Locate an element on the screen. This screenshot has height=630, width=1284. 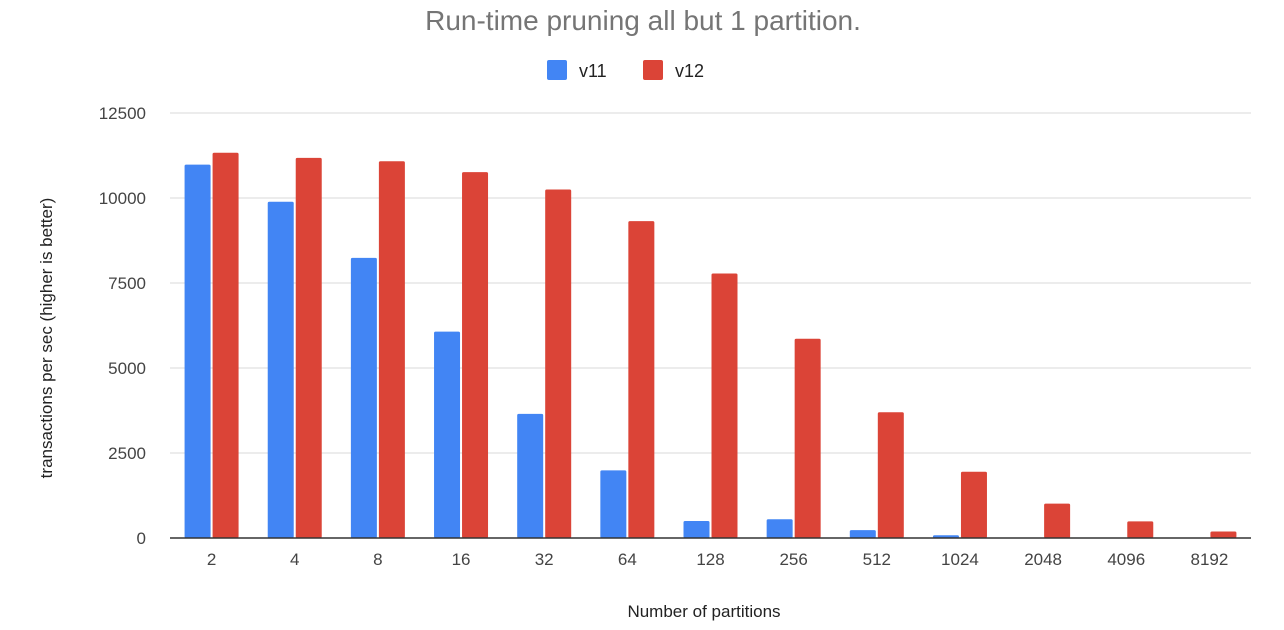
x-tick-label: 4096 is located at coordinates (1126, 559).